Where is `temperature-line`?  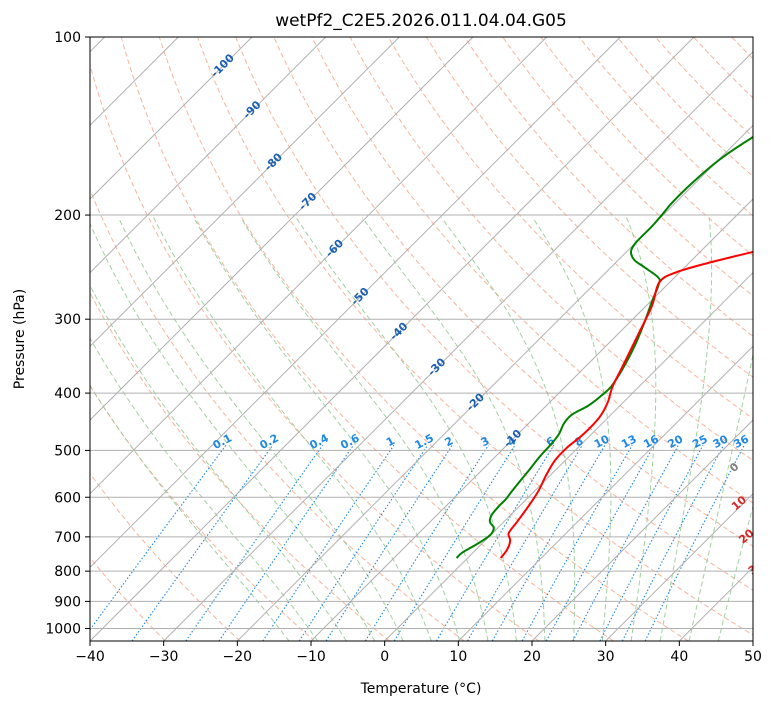 temperature-line is located at coordinates (626, 404).